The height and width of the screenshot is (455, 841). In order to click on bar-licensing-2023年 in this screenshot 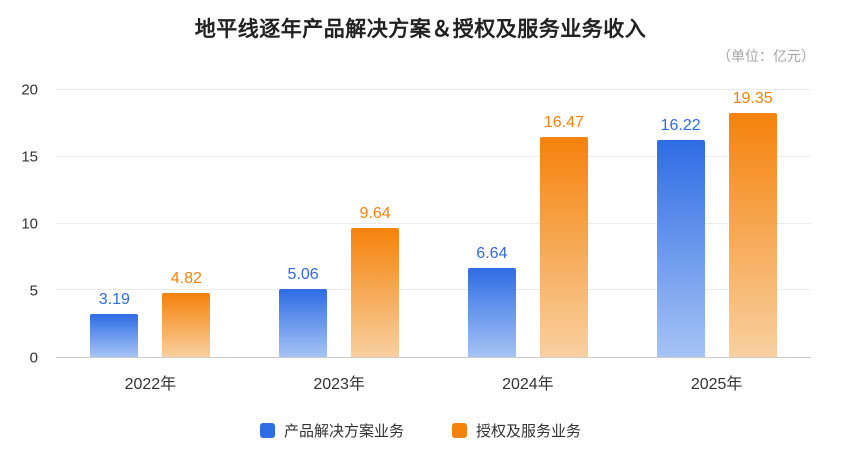, I will do `click(375, 292)`.